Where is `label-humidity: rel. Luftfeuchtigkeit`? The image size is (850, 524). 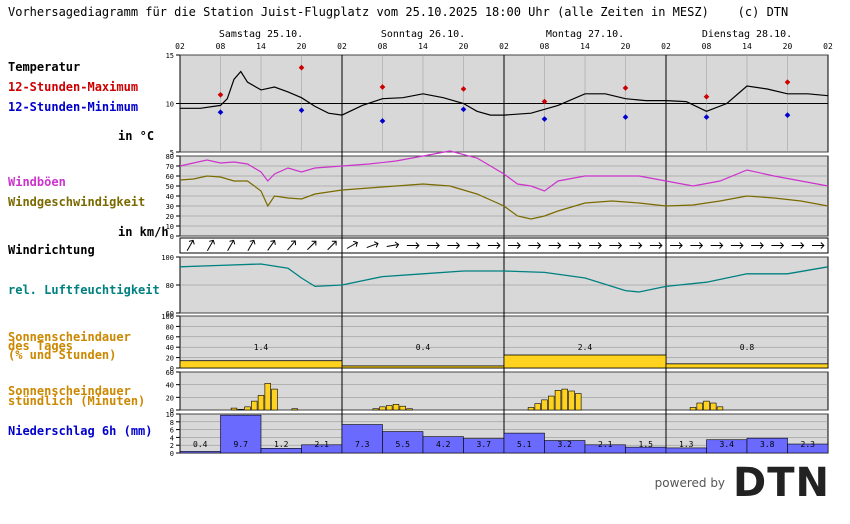 label-humidity: rel. Luftfeuchtigkeit is located at coordinates (84, 290).